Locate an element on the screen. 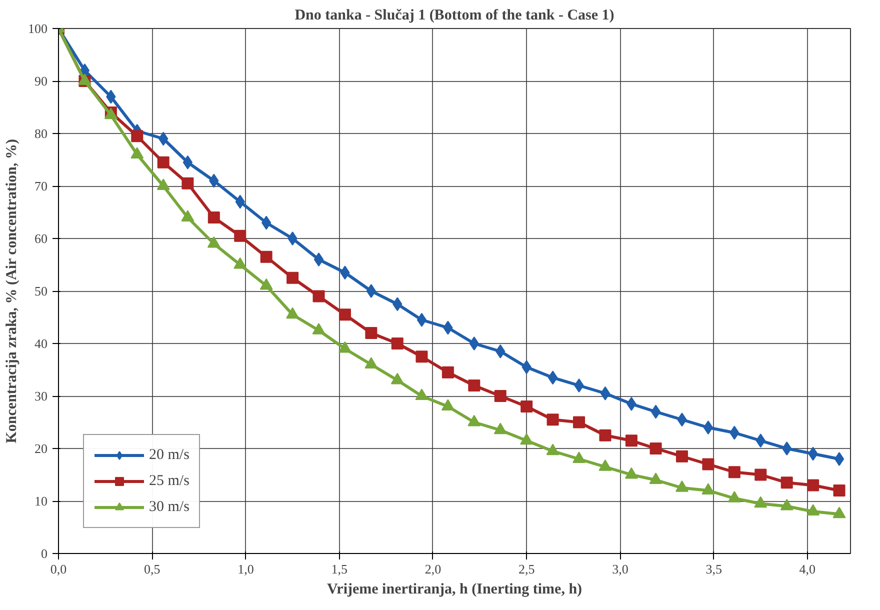 The height and width of the screenshot is (610, 880). legend-label: 30 m/s is located at coordinates (169, 507).